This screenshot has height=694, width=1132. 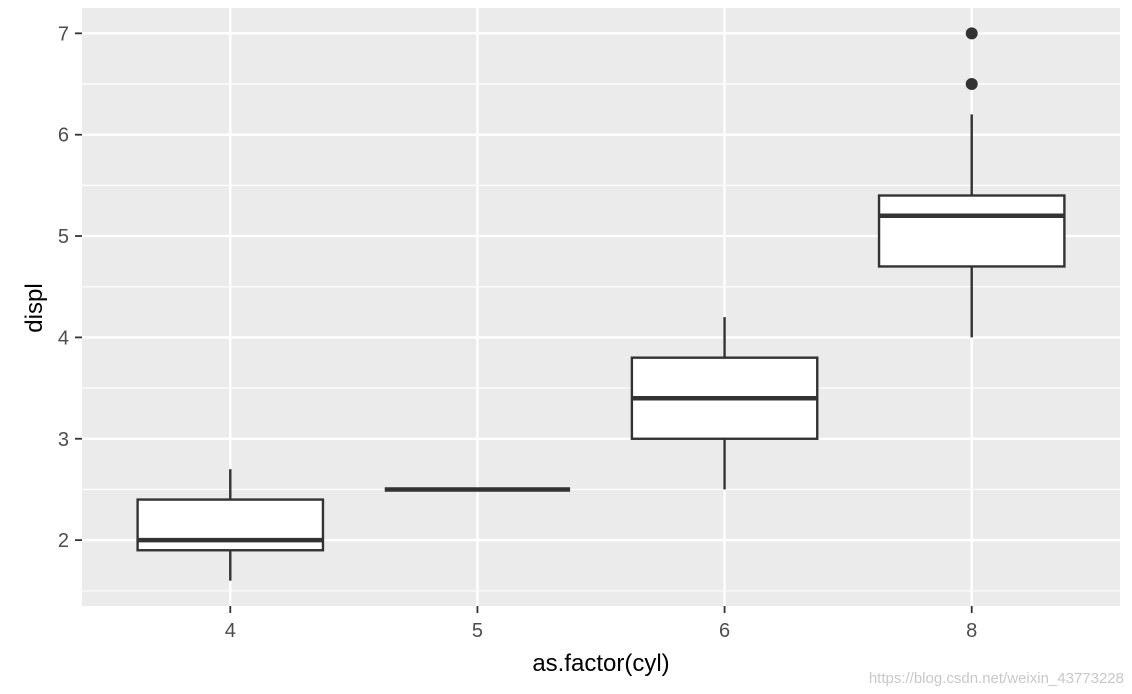 I want to click on y-tick-label: 6, so click(x=63, y=136).